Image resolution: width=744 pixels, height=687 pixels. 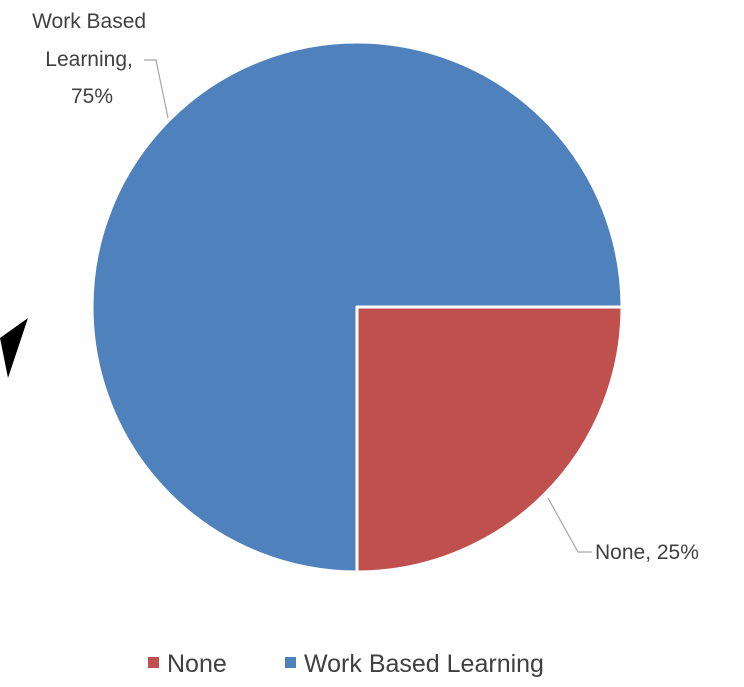 What do you see at coordinates (489, 439) in the screenshot?
I see `pie-slice-none` at bounding box center [489, 439].